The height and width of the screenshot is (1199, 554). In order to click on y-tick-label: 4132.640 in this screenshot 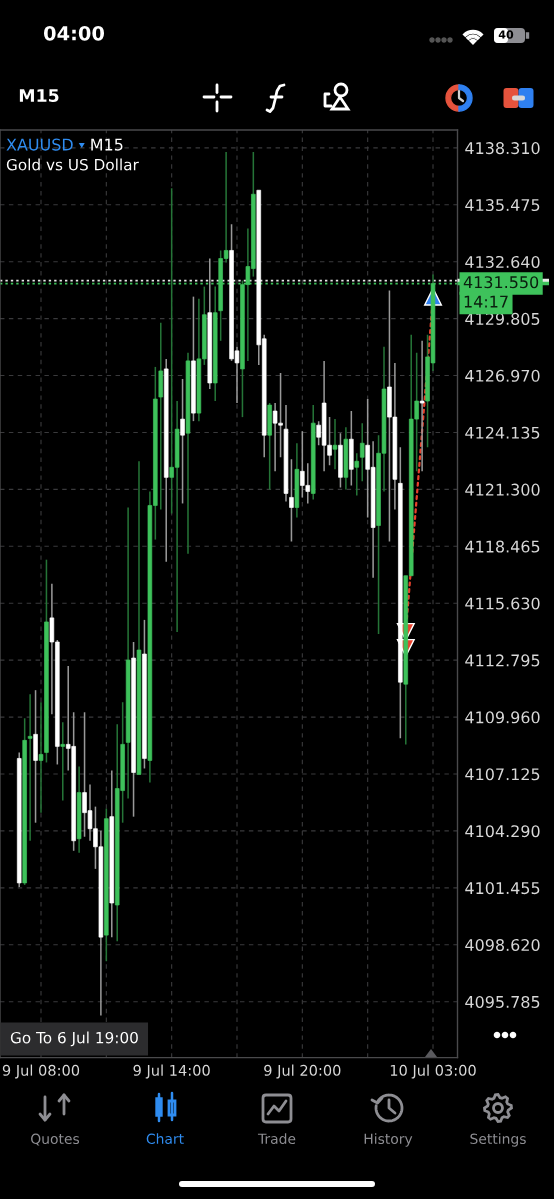, I will do `click(502, 262)`.